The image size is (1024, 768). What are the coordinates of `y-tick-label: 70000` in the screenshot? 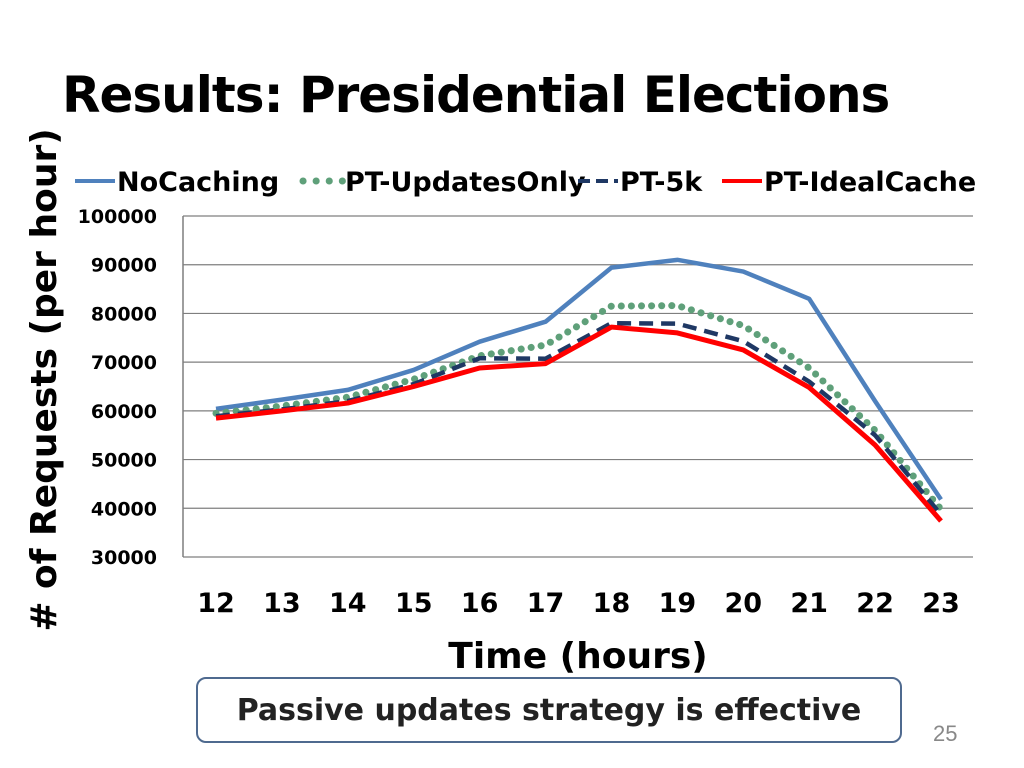 It's located at (124, 363).